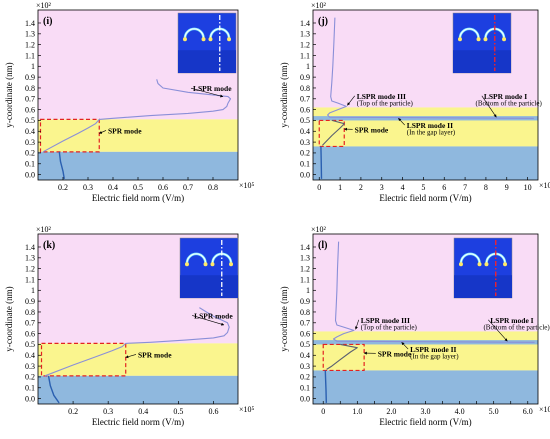 The height and width of the screenshot is (439, 550). I want to click on x-tick-label: 4.0, so click(460, 411).